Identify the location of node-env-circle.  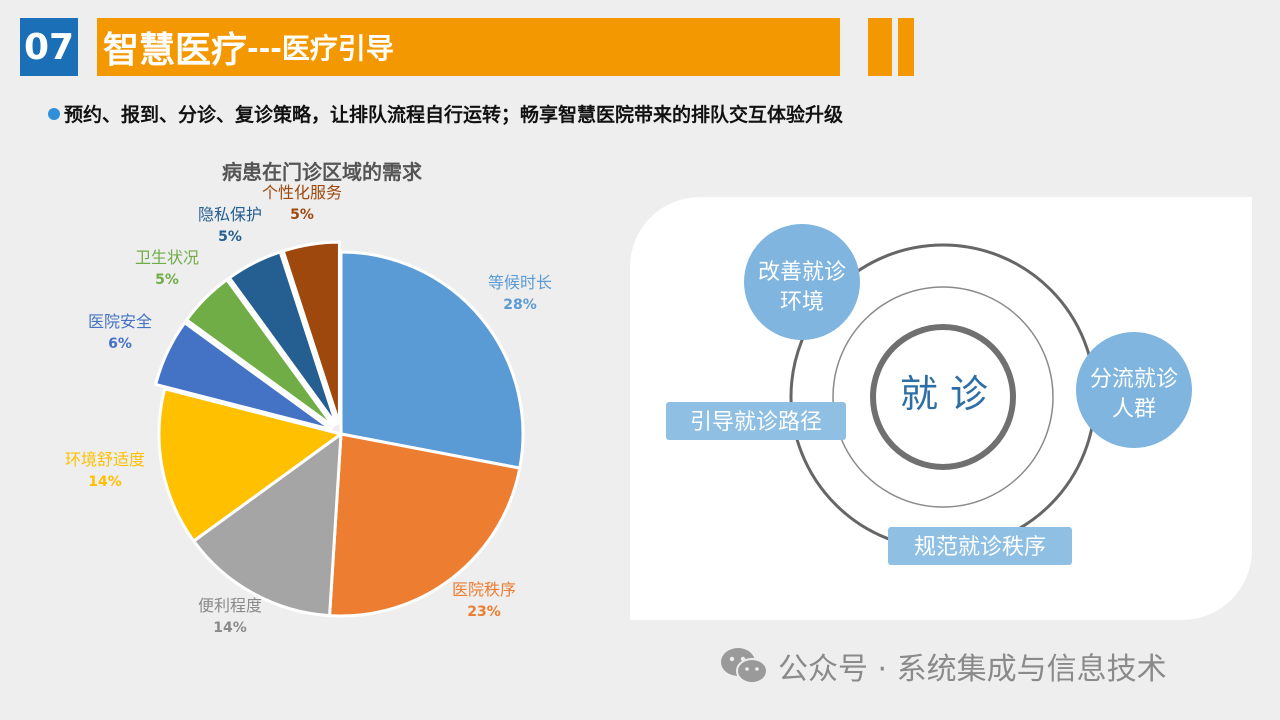
(802, 282).